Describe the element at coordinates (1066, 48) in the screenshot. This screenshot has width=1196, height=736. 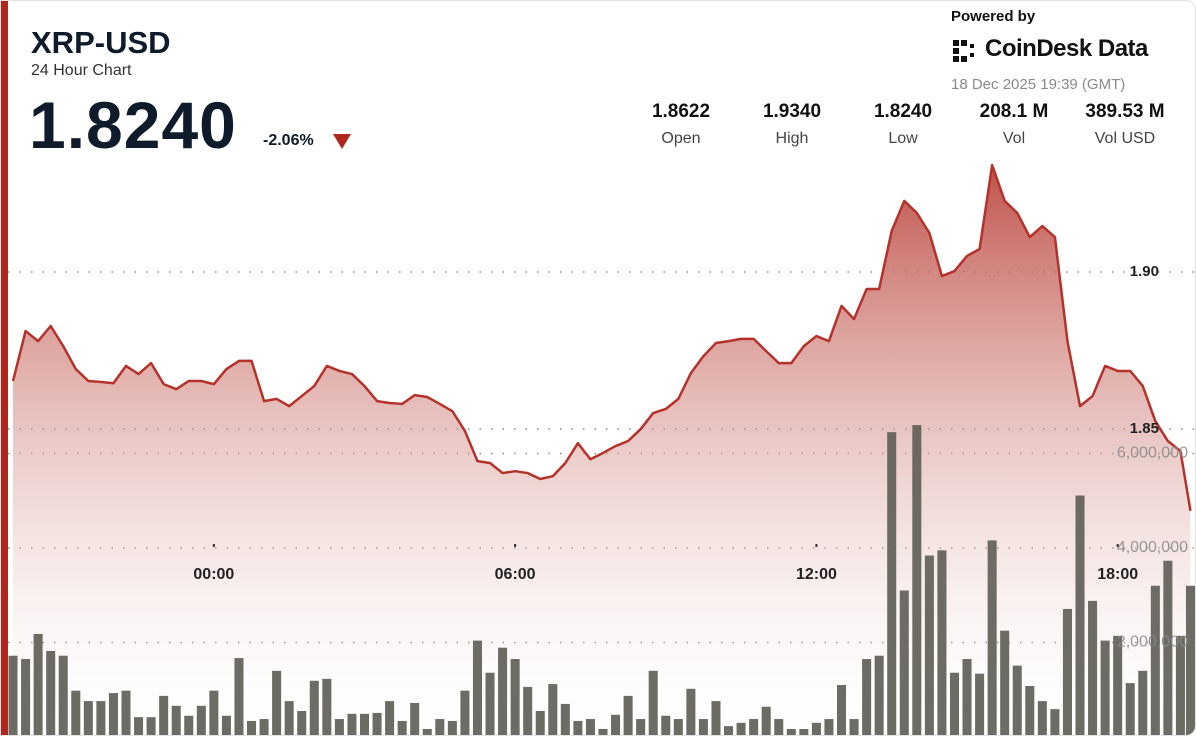
I see `brand-name: CoinDesk Data` at that location.